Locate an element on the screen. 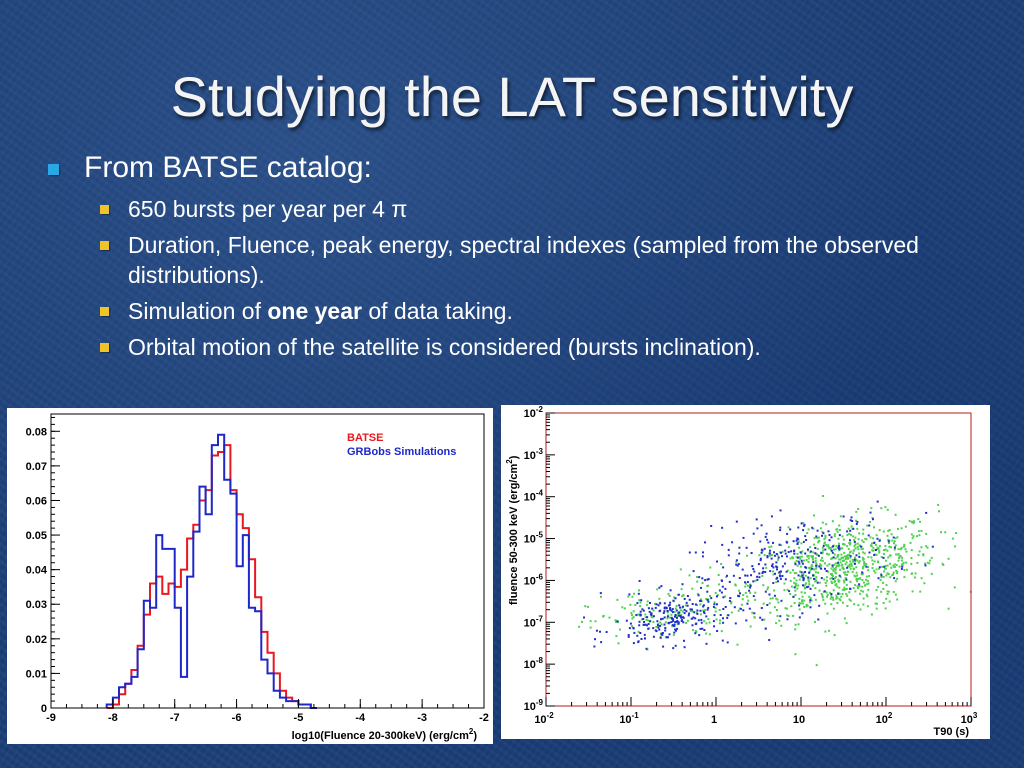 This screenshot has height=768, width=1024. y-tick-label: 10-7 is located at coordinates (534, 621).